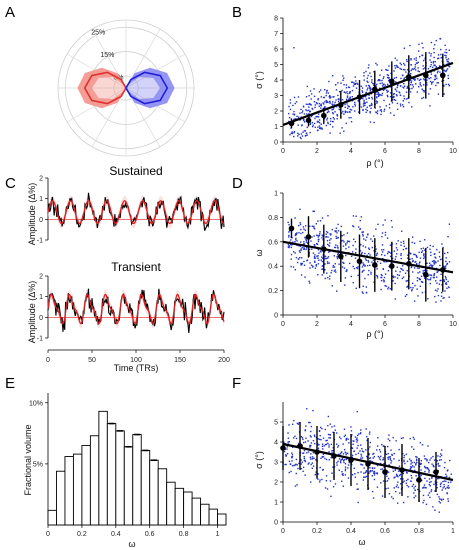  Describe the element at coordinates (116, 534) in the screenshot. I see `x-tick-label: 0.4` at that location.